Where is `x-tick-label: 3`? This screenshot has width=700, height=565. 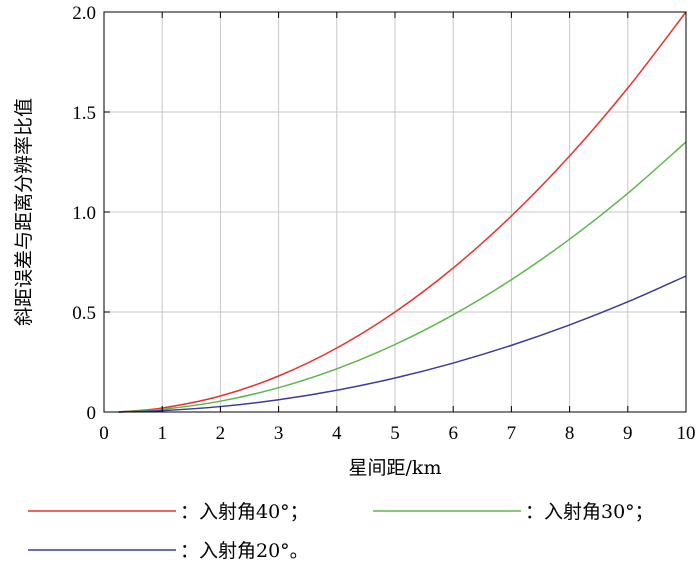
x-tick-label: 3 is located at coordinates (279, 433).